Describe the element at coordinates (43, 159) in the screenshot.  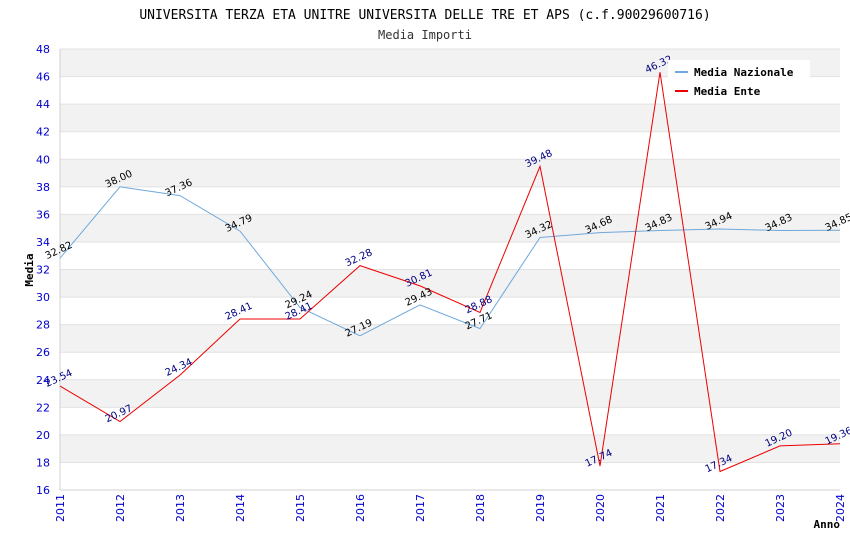
I see `y-tick-label: 40` at that location.